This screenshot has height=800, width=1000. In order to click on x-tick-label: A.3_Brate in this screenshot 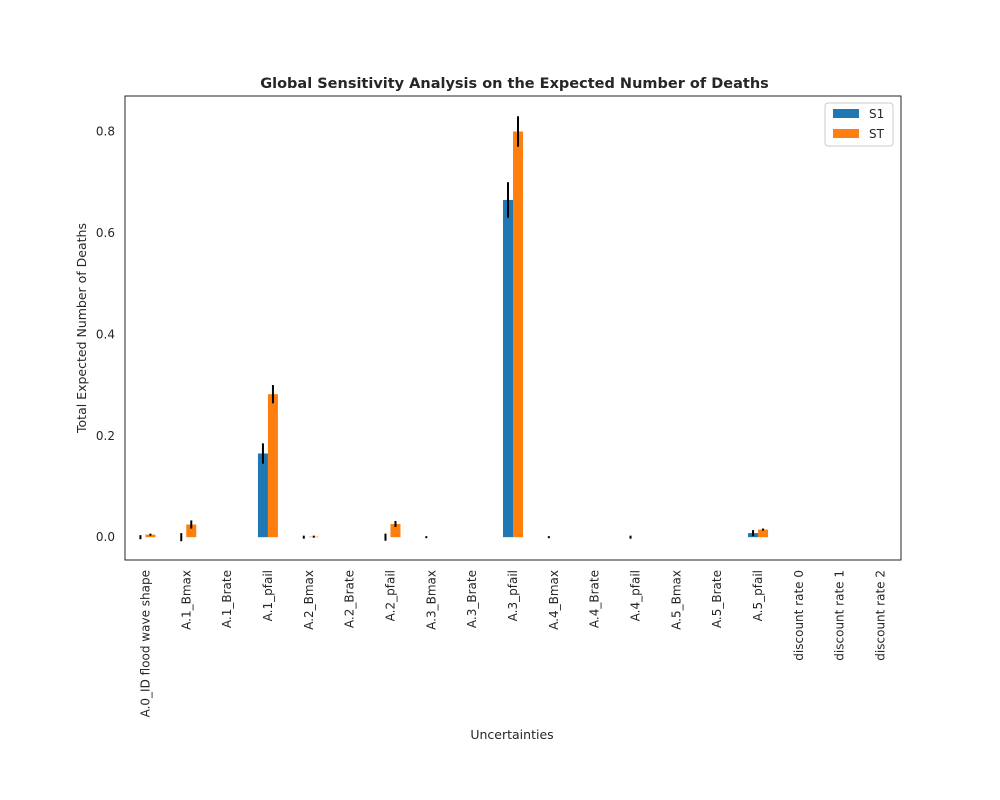, I will do `click(472, 599)`.